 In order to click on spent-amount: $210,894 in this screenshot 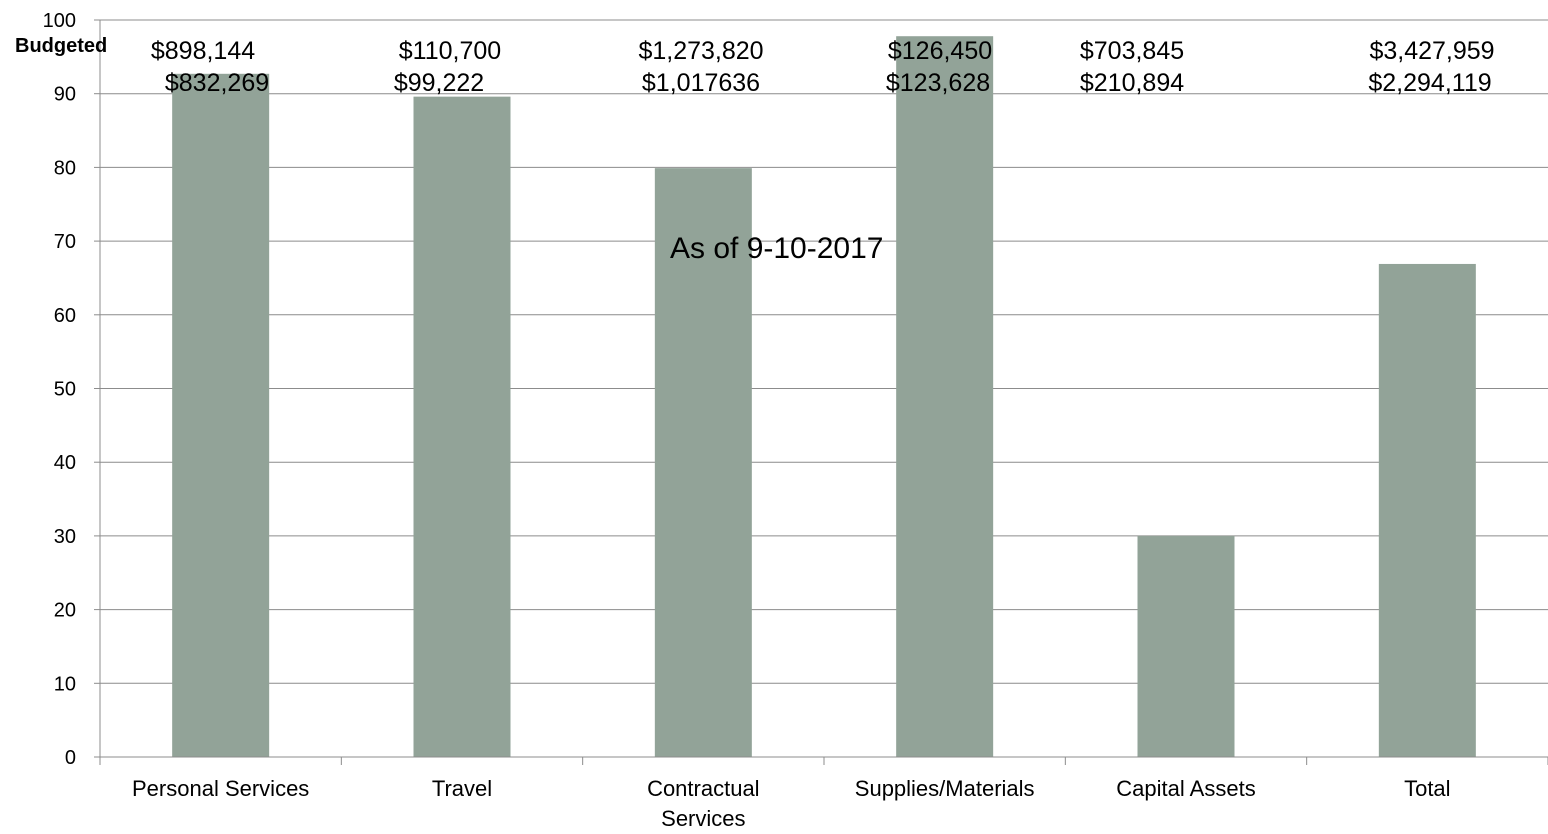, I will do `click(1132, 83)`.